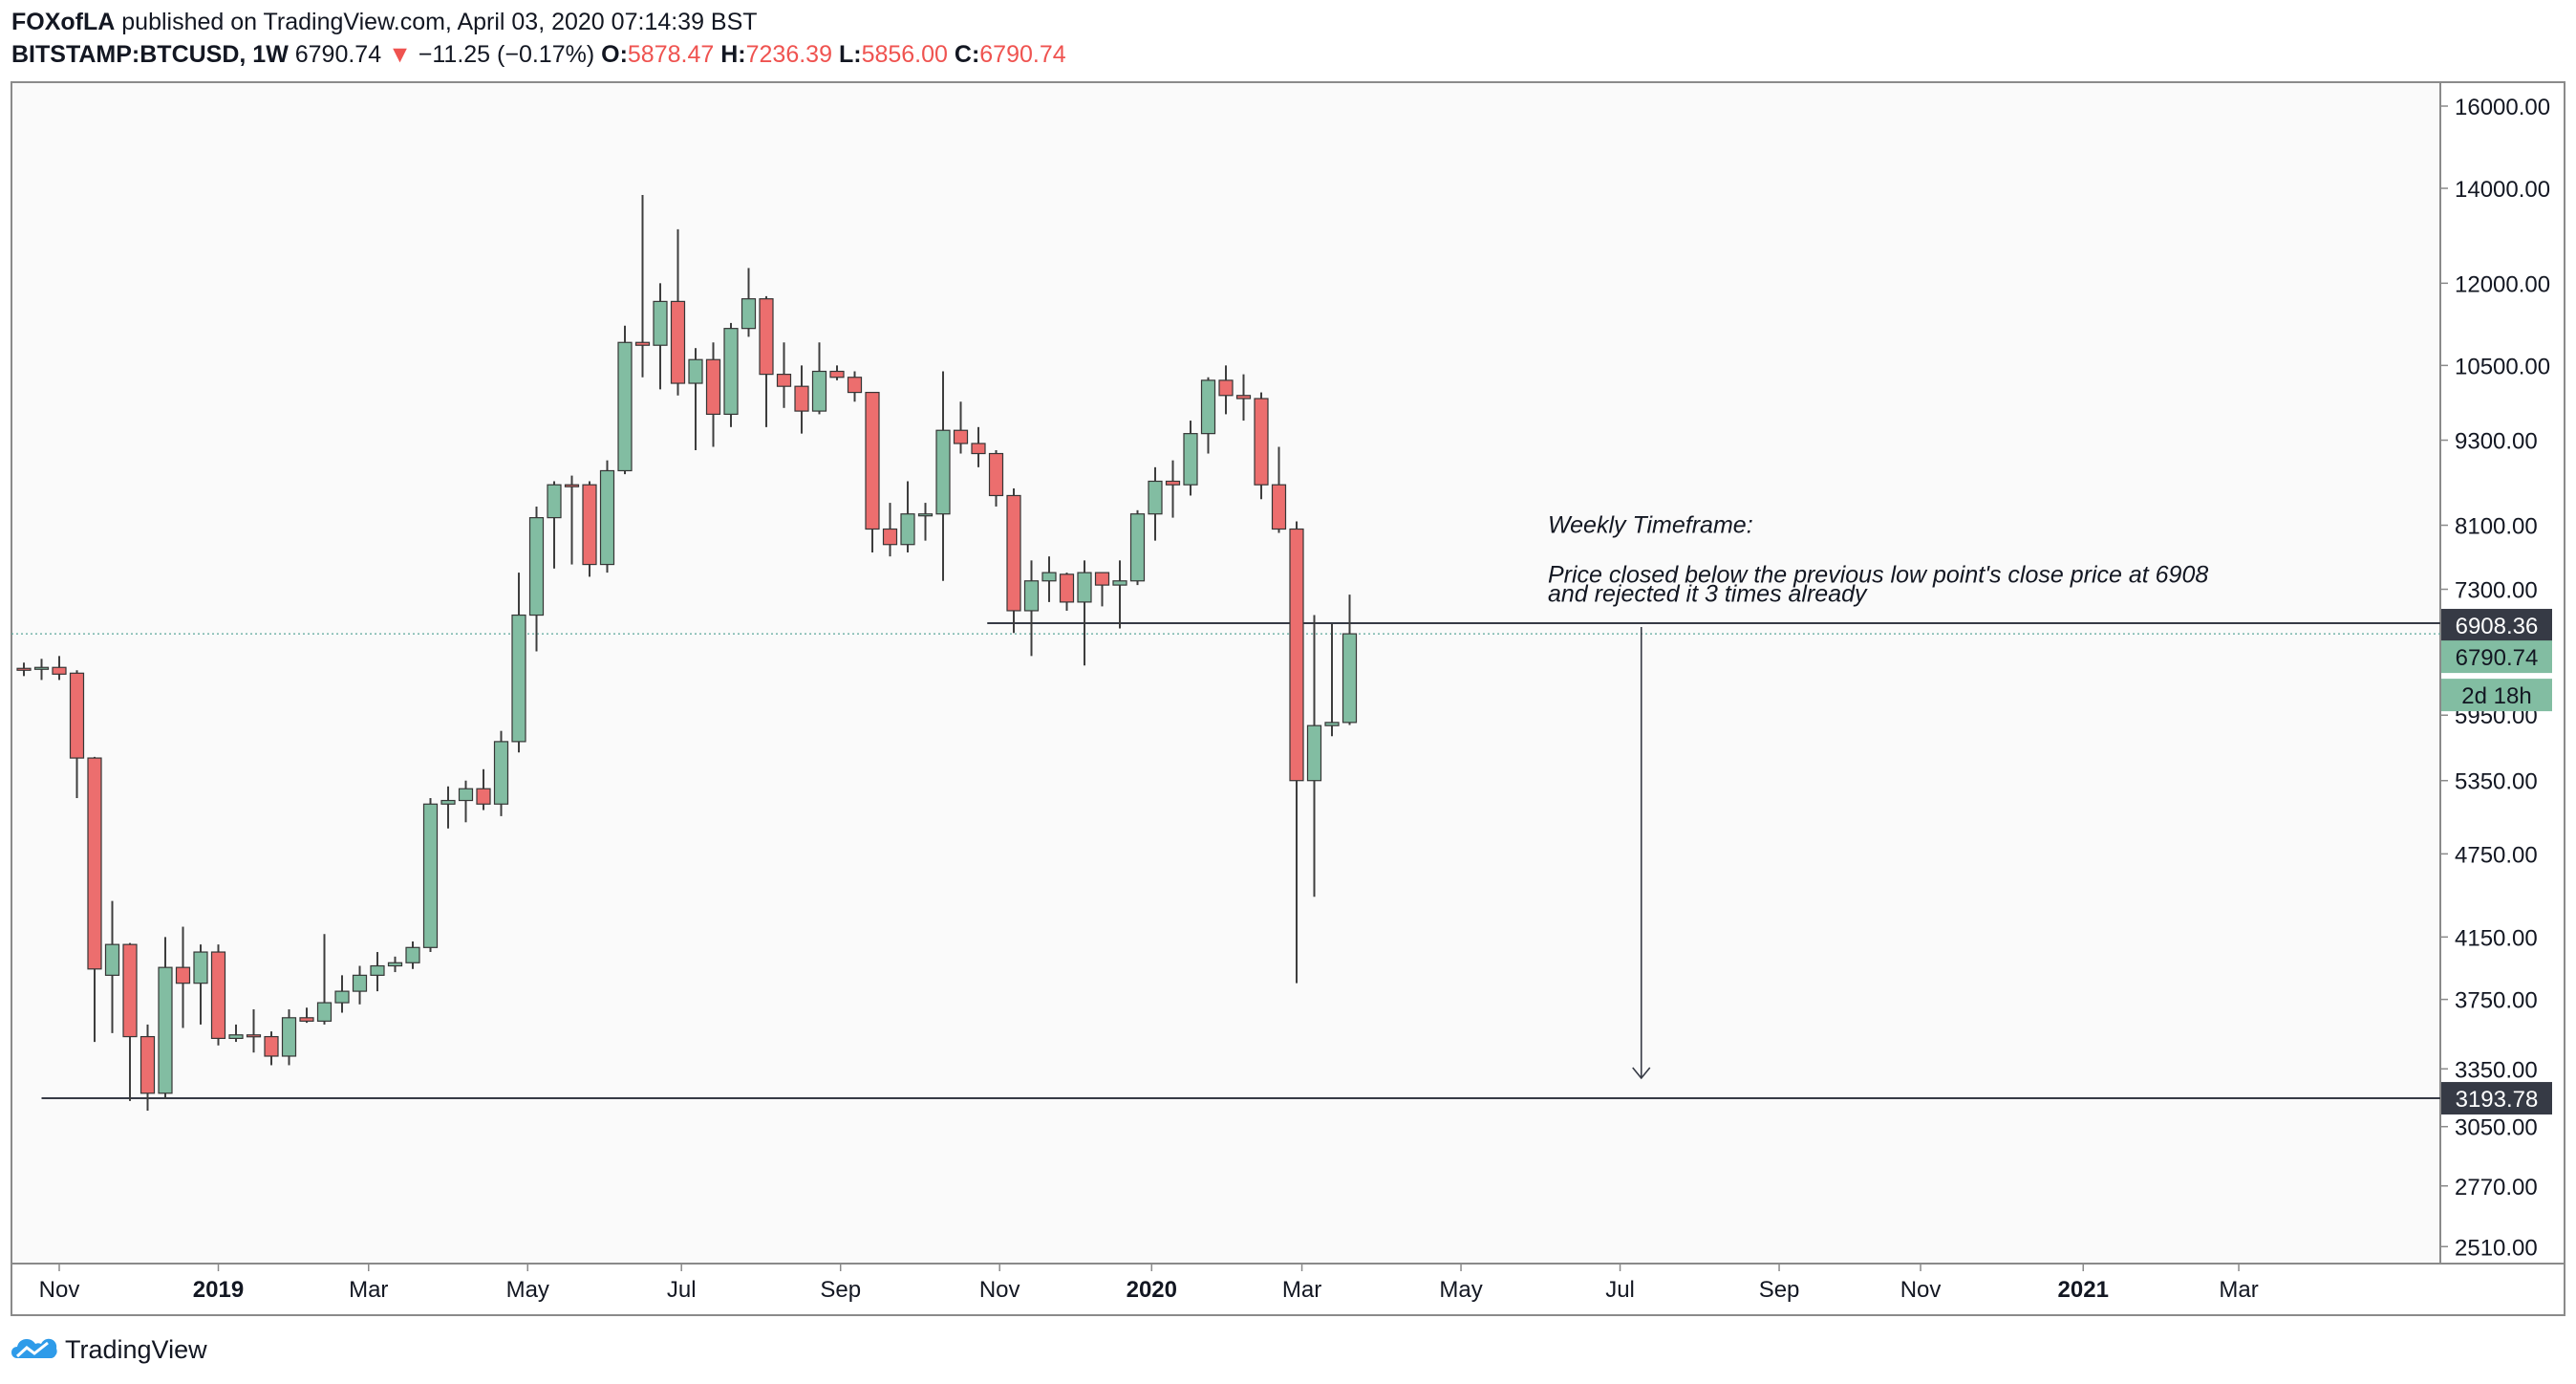 The height and width of the screenshot is (1384, 2576). I want to click on time-tick-label: 2020, so click(1152, 1290).